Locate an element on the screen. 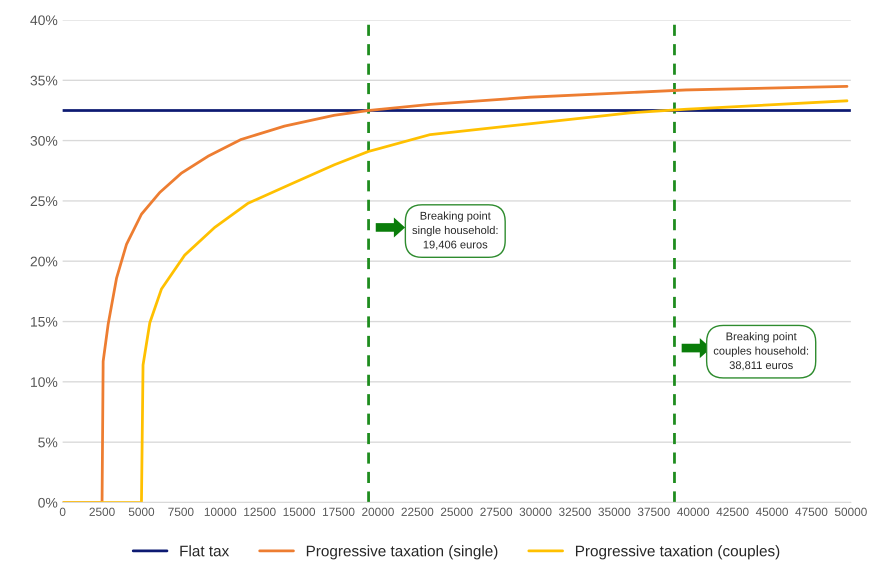 Image resolution: width=870 pixels, height=571 pixels. y-tick-label: 5% is located at coordinates (48, 443).